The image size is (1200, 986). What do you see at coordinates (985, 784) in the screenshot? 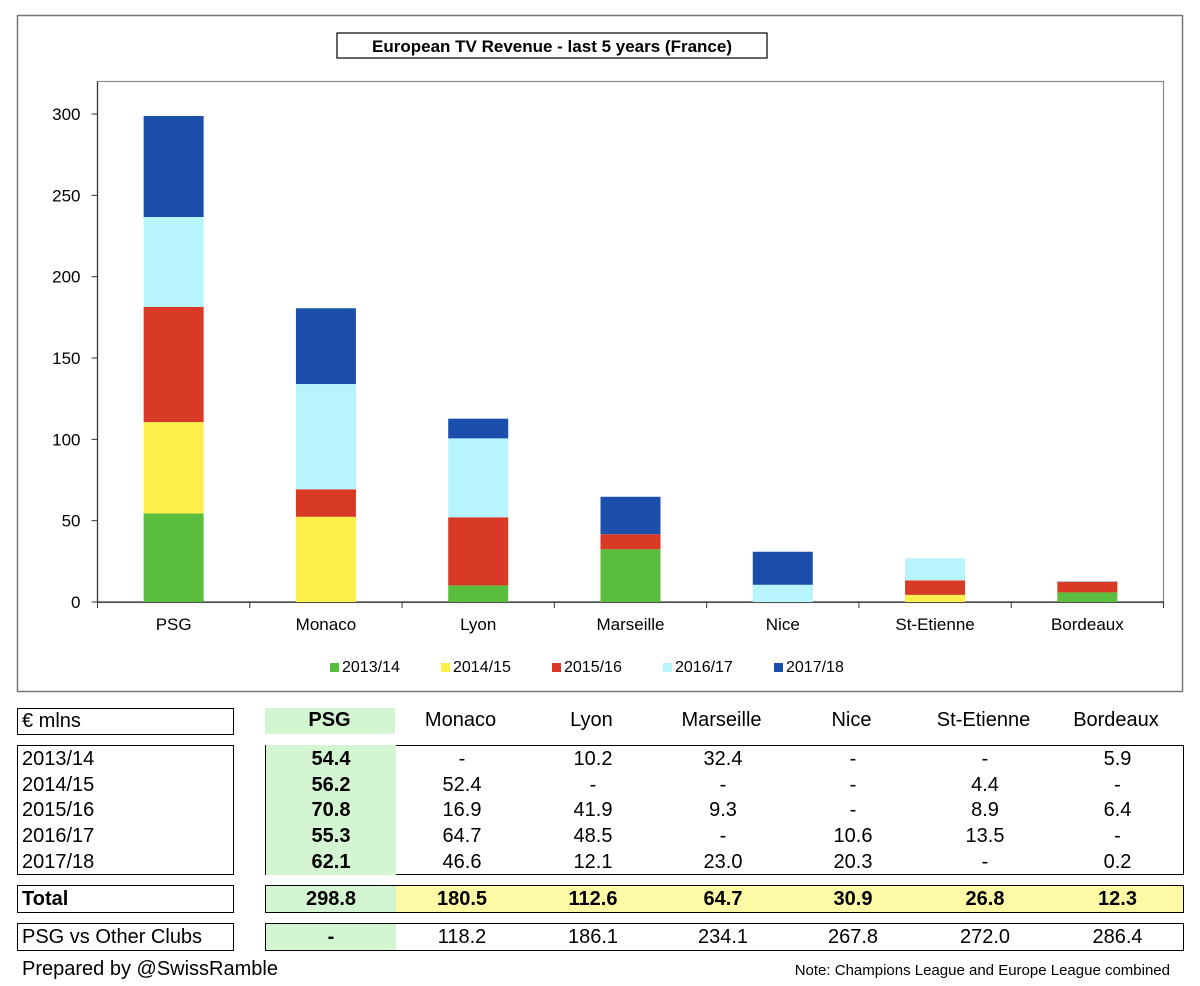
I see `table-cell: 4.4` at bounding box center [985, 784].